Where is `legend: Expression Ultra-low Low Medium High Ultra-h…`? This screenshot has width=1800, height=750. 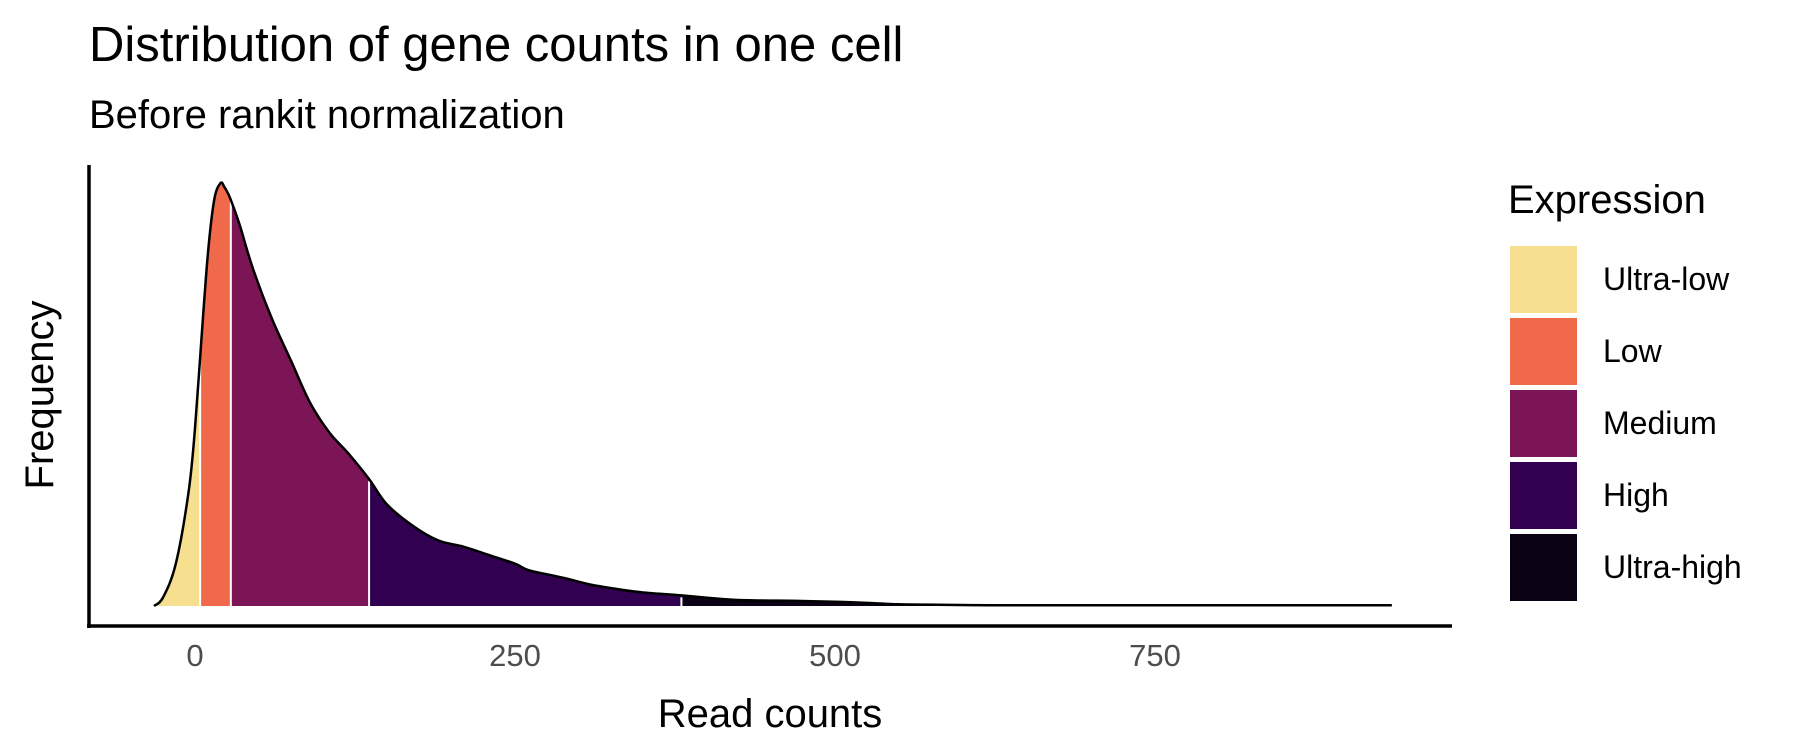
legend: Expression Ultra-low Low Medium High Ultra-h… is located at coordinates (1623, 389).